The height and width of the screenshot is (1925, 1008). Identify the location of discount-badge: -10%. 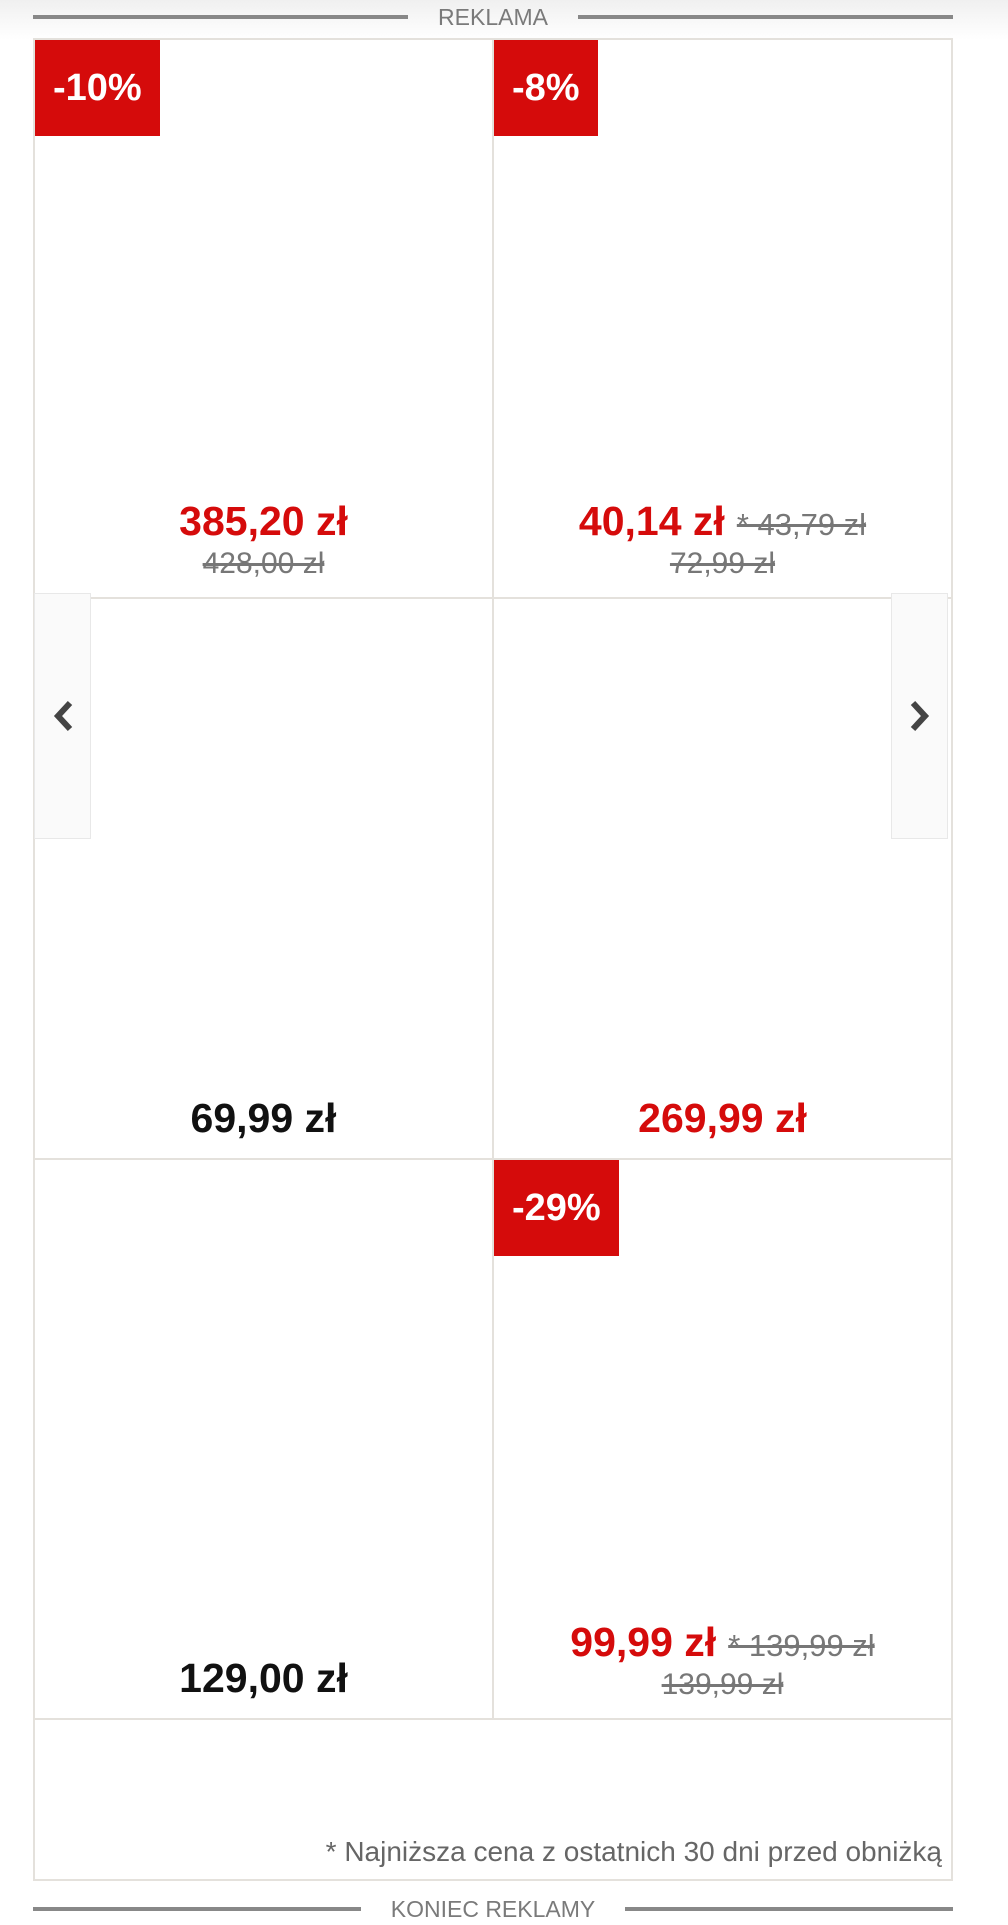
(97, 88).